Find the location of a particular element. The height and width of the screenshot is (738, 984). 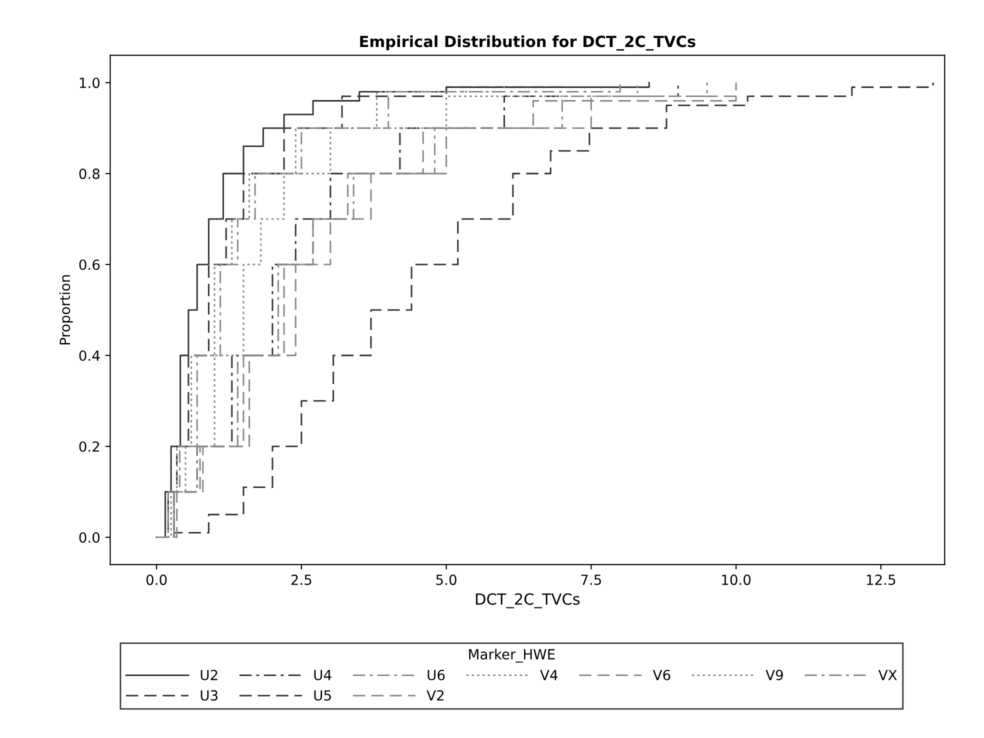

legend-label: V4 is located at coordinates (549, 675).